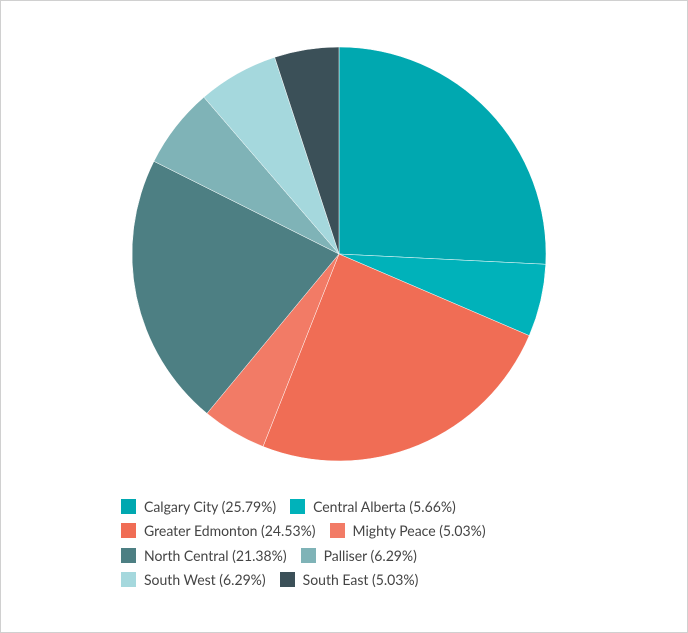 This screenshot has height=633, width=688. What do you see at coordinates (419, 531) in the screenshot?
I see `legend-label: Mighty Peace (5.03%)` at bounding box center [419, 531].